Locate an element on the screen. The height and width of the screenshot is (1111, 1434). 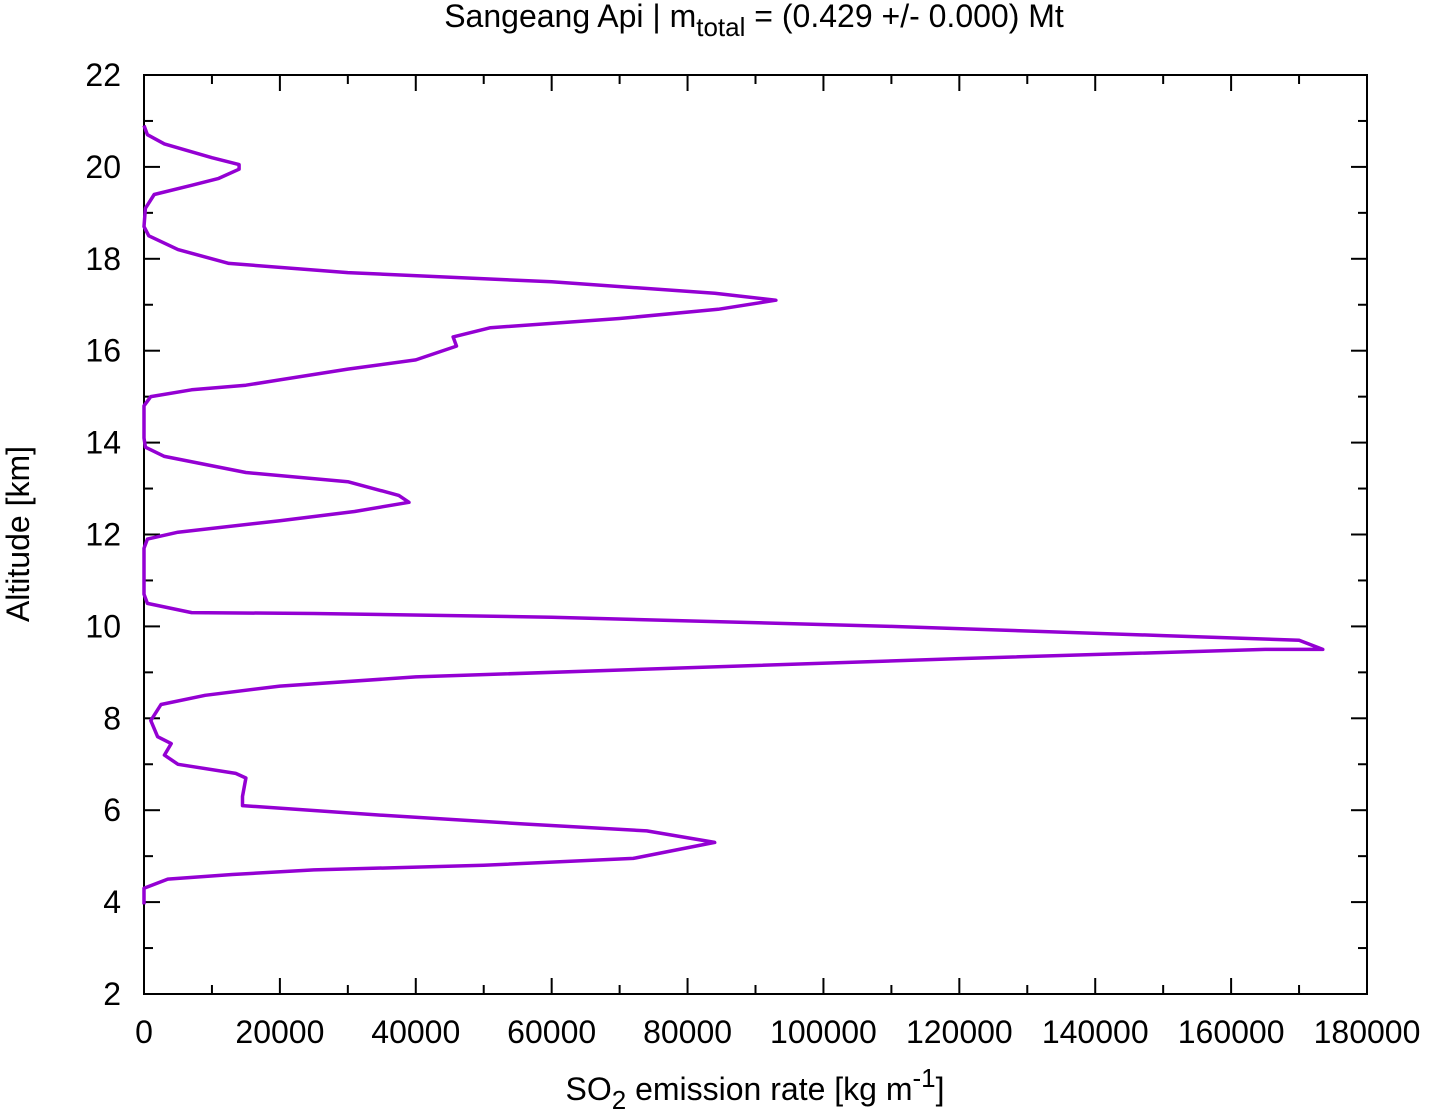
x-tick-label: 80000 is located at coordinates (687, 1032).